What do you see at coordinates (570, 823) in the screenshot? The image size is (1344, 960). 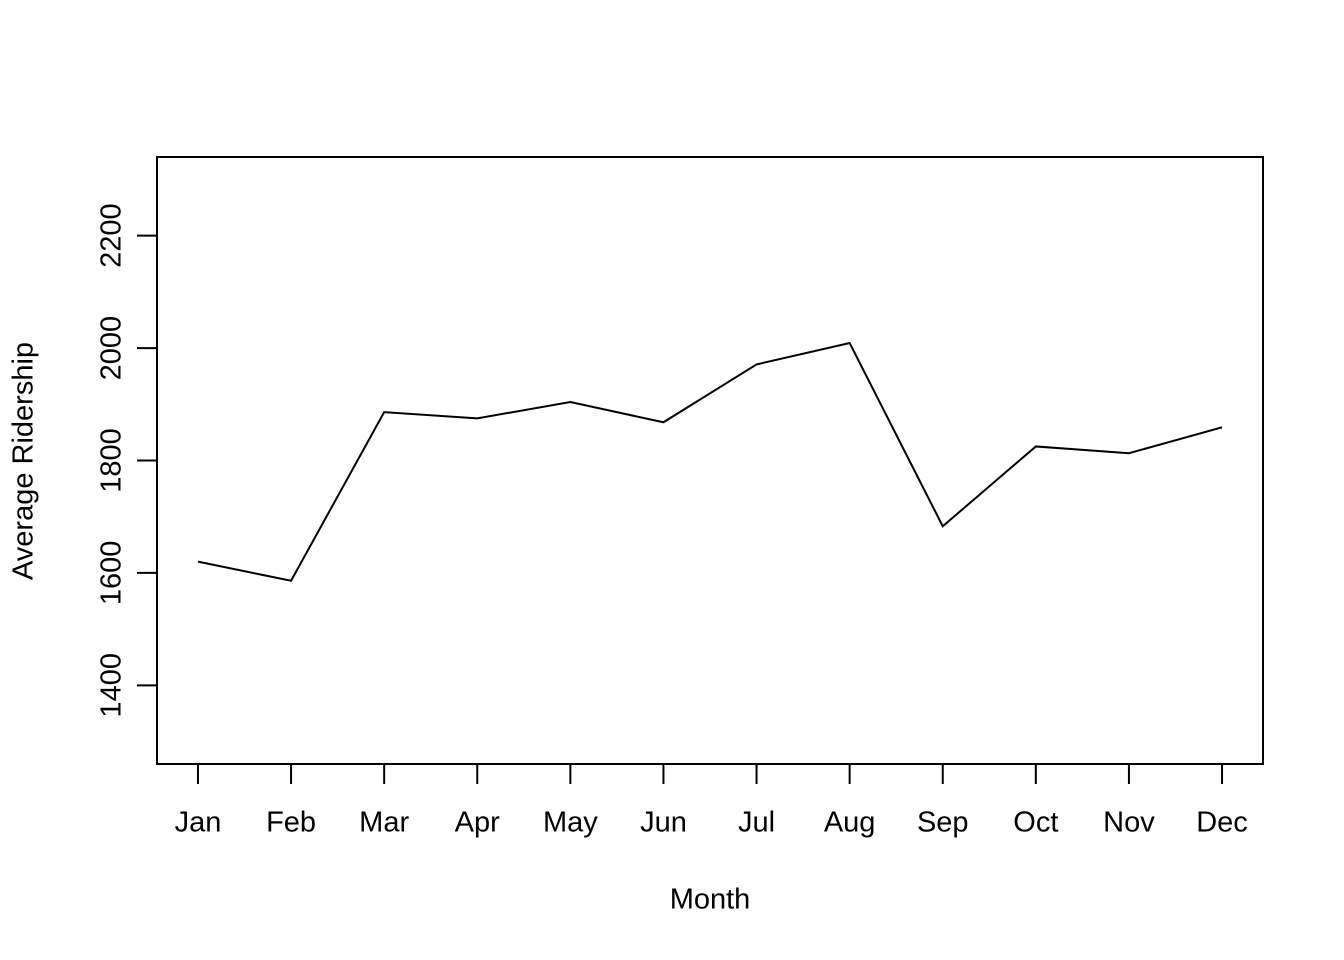 I see `x-tick-label: May` at bounding box center [570, 823].